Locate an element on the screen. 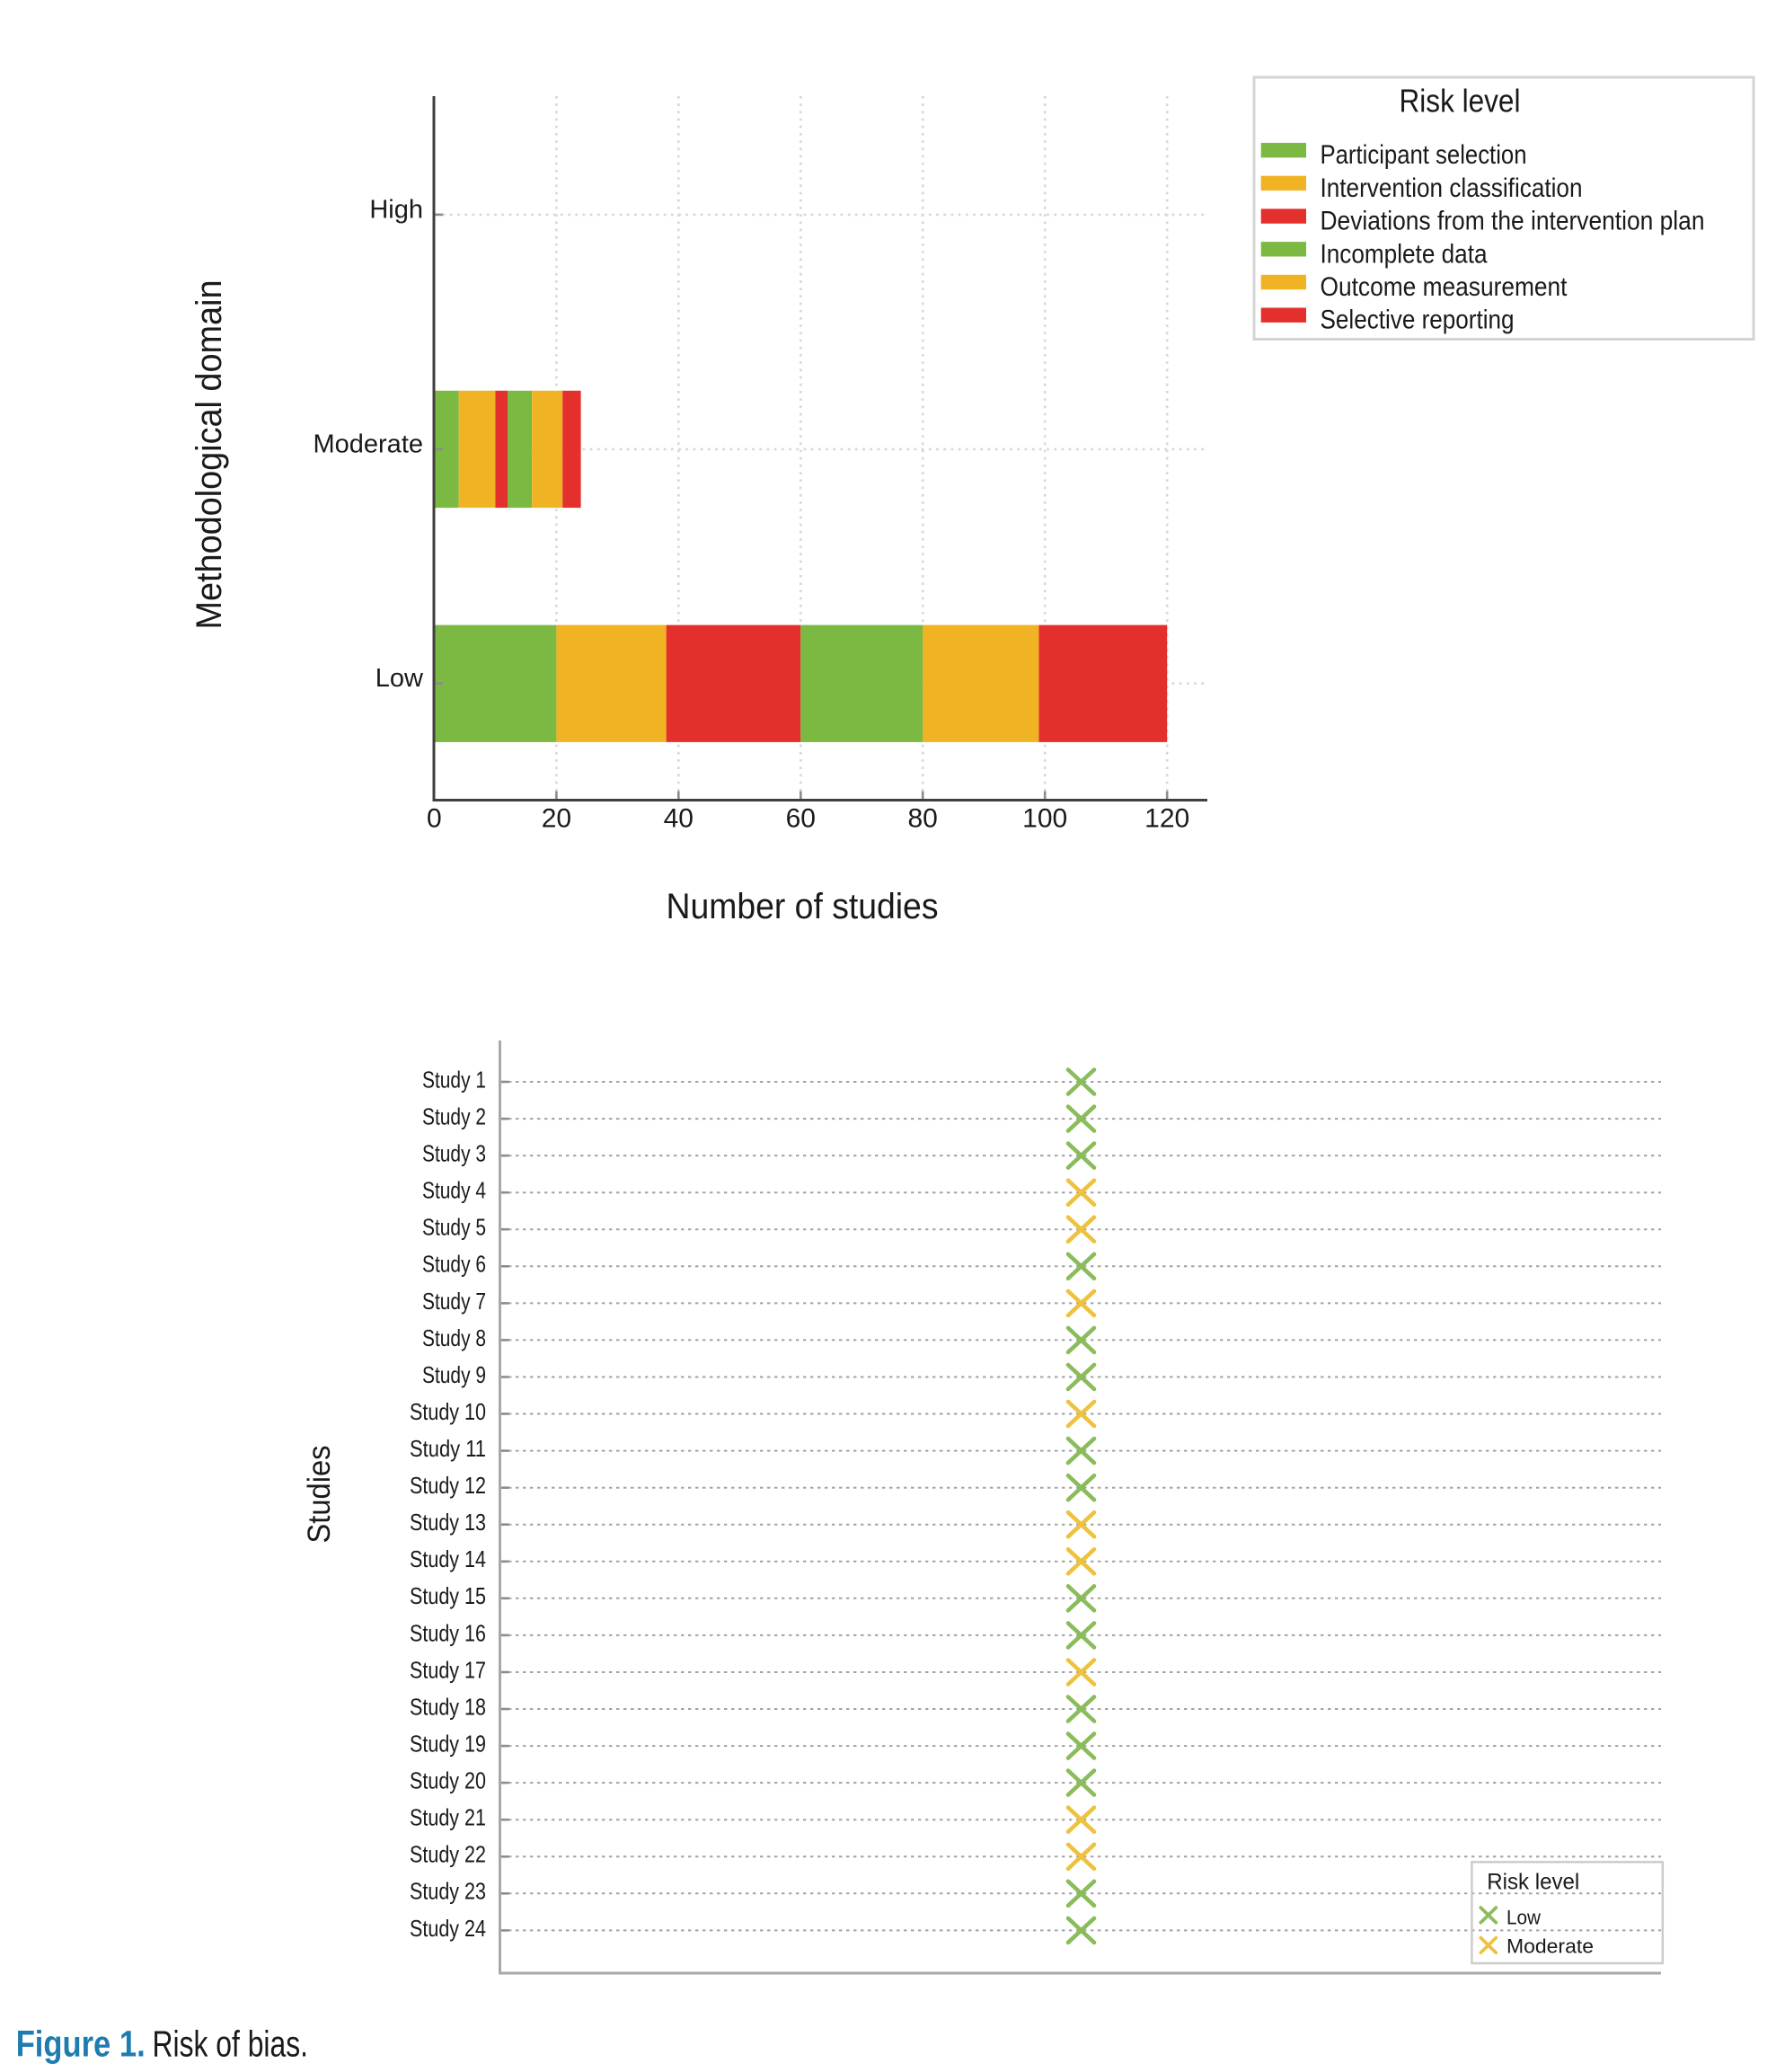 The width and height of the screenshot is (1776, 2072). svg-text: Methodological domain is located at coordinates (209, 455).